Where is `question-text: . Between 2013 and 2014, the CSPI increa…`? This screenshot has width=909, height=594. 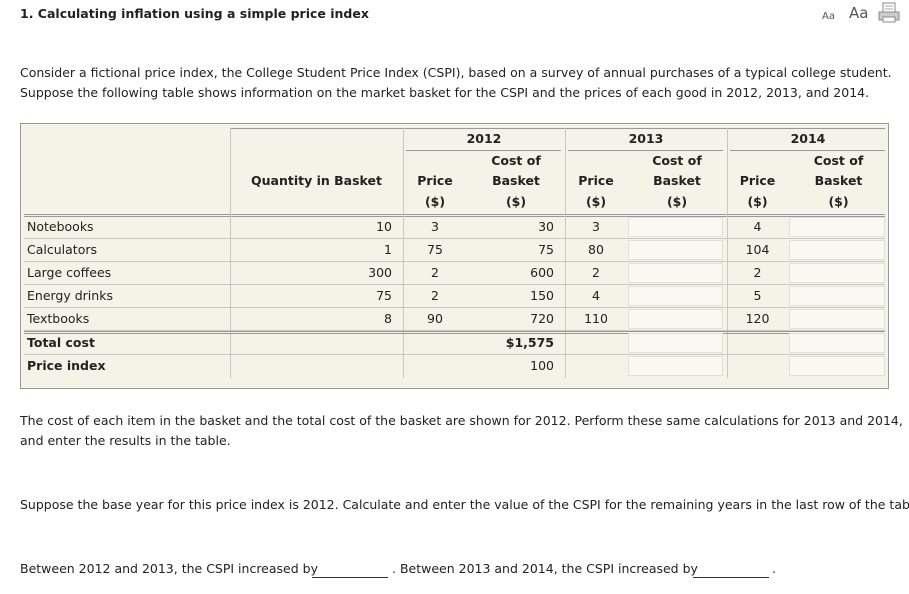 question-text: . Between 2013 and 2014, the CSPI increa… is located at coordinates (545, 568).